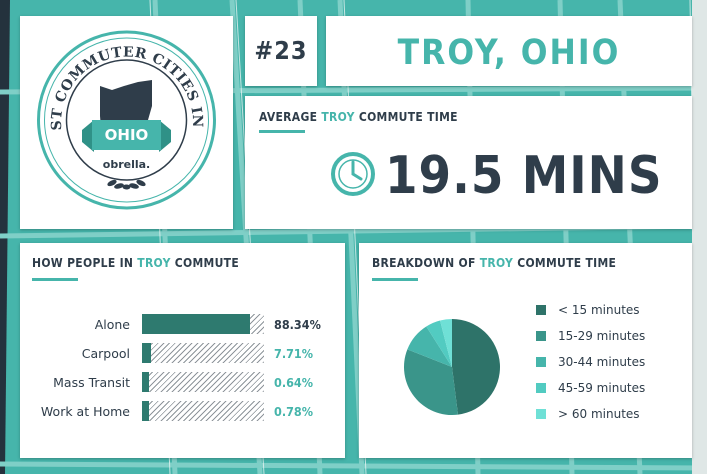 The height and width of the screenshot is (474, 707). I want to click on legend-label: < 15 minutes, so click(599, 310).